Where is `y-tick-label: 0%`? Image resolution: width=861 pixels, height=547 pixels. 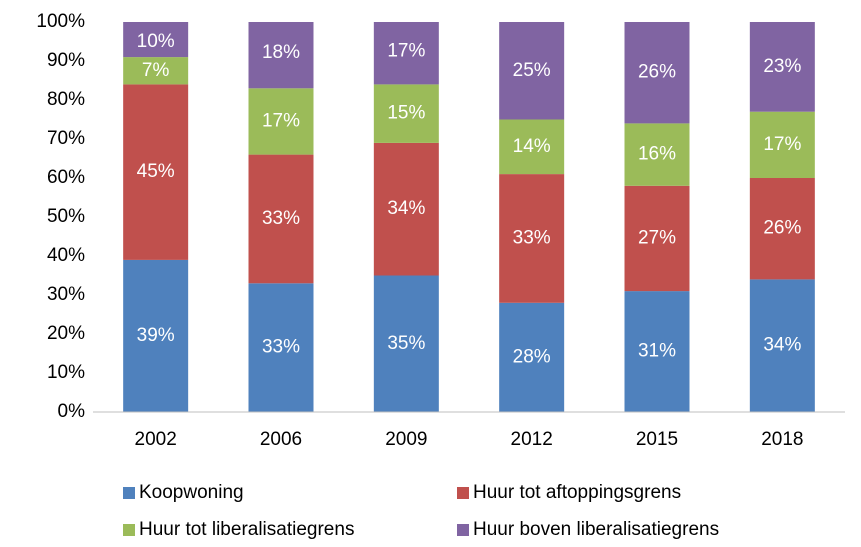 y-tick-label: 0% is located at coordinates (72, 411).